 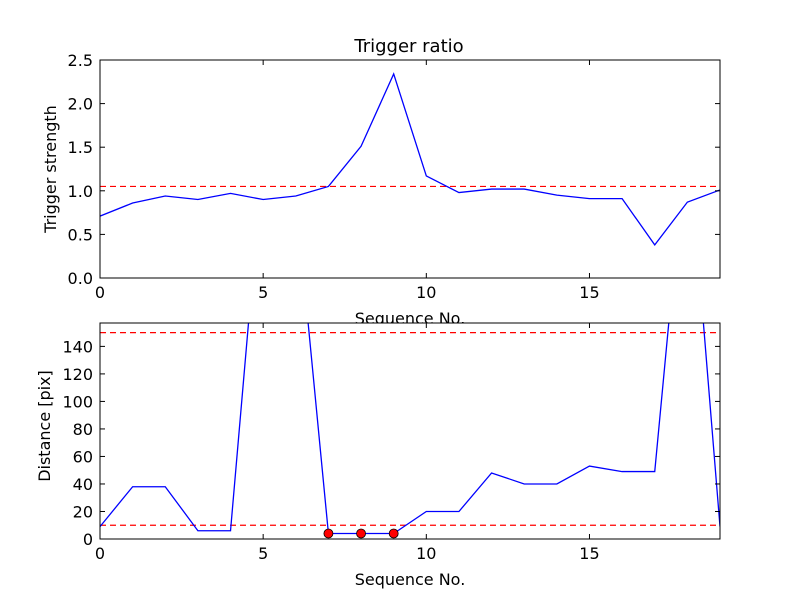 I want to click on bottom-marker-group, so click(x=361, y=533).